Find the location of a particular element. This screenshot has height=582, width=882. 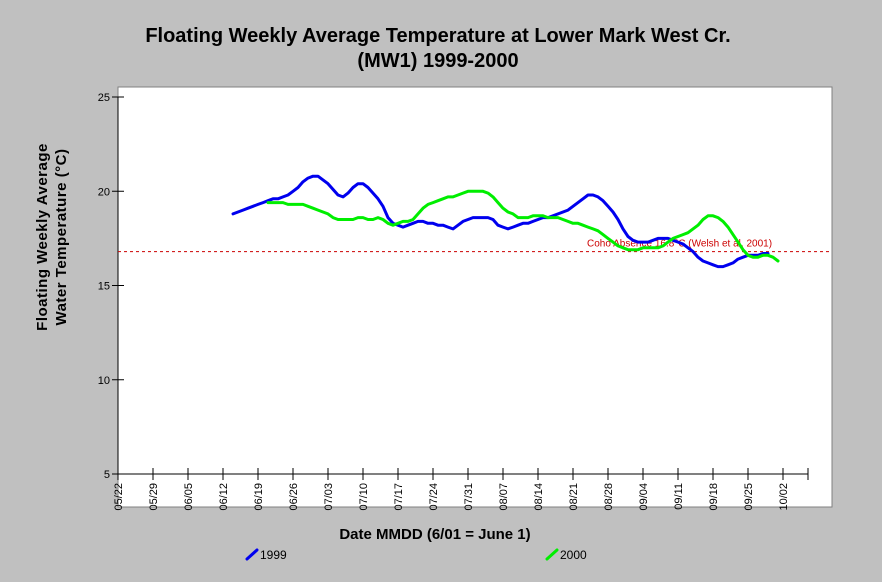

x-tick-label: 09/25 is located at coordinates (749, 497).